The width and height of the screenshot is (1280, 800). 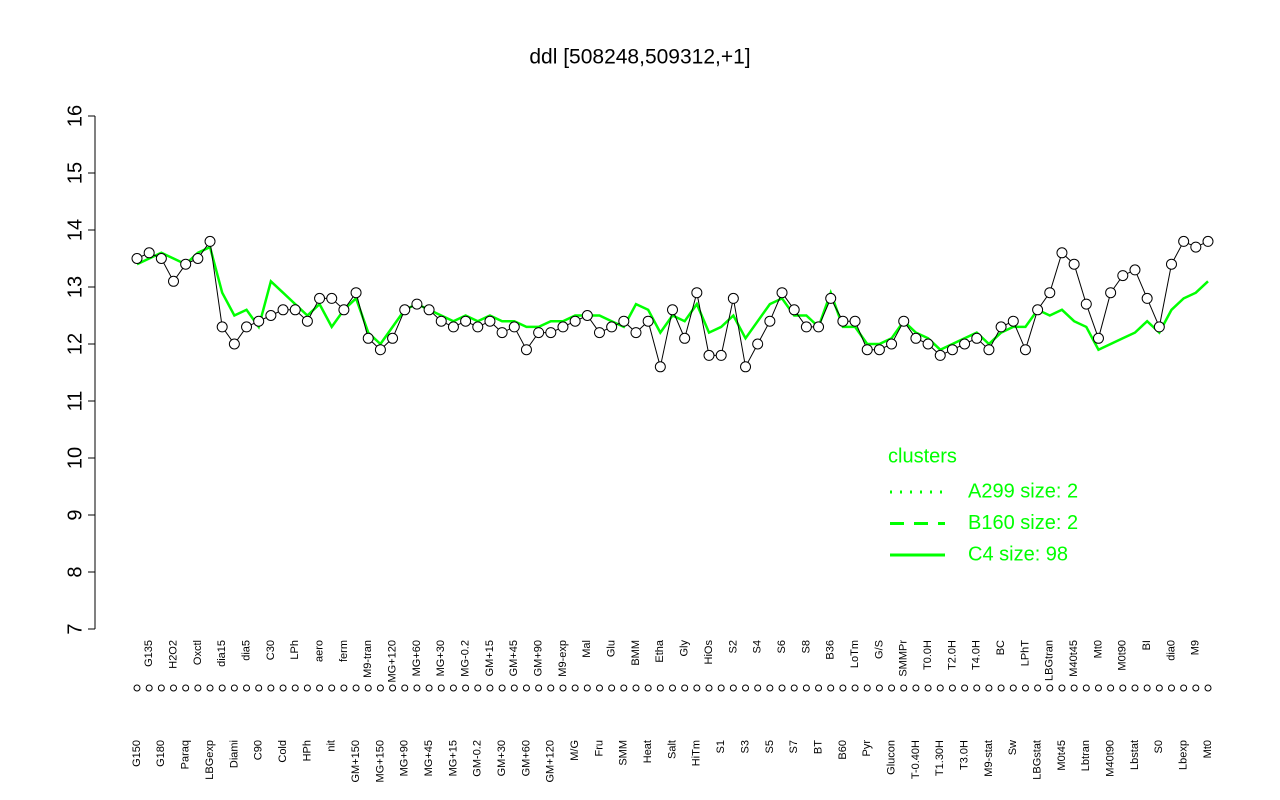 I want to click on x-tick-label: Mal, so click(x=587, y=649).